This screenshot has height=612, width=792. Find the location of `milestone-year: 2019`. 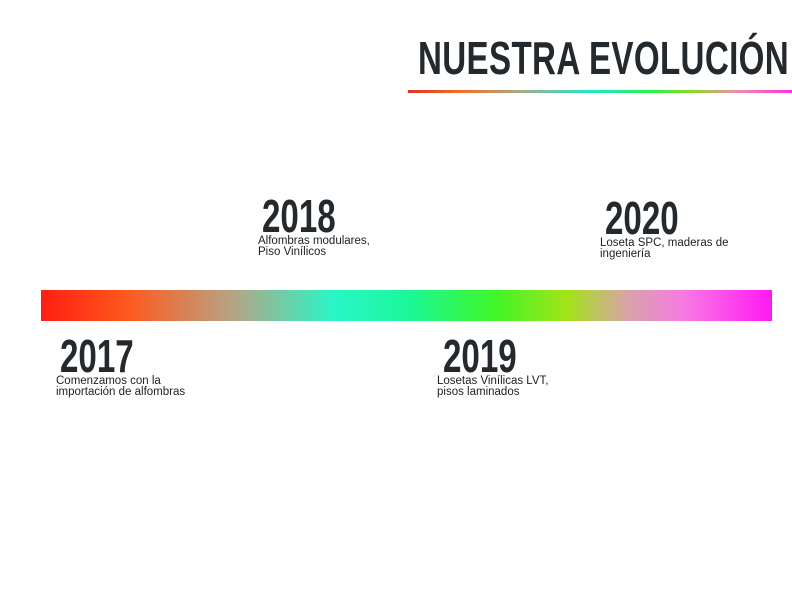

milestone-year: 2019 is located at coordinates (480, 356).